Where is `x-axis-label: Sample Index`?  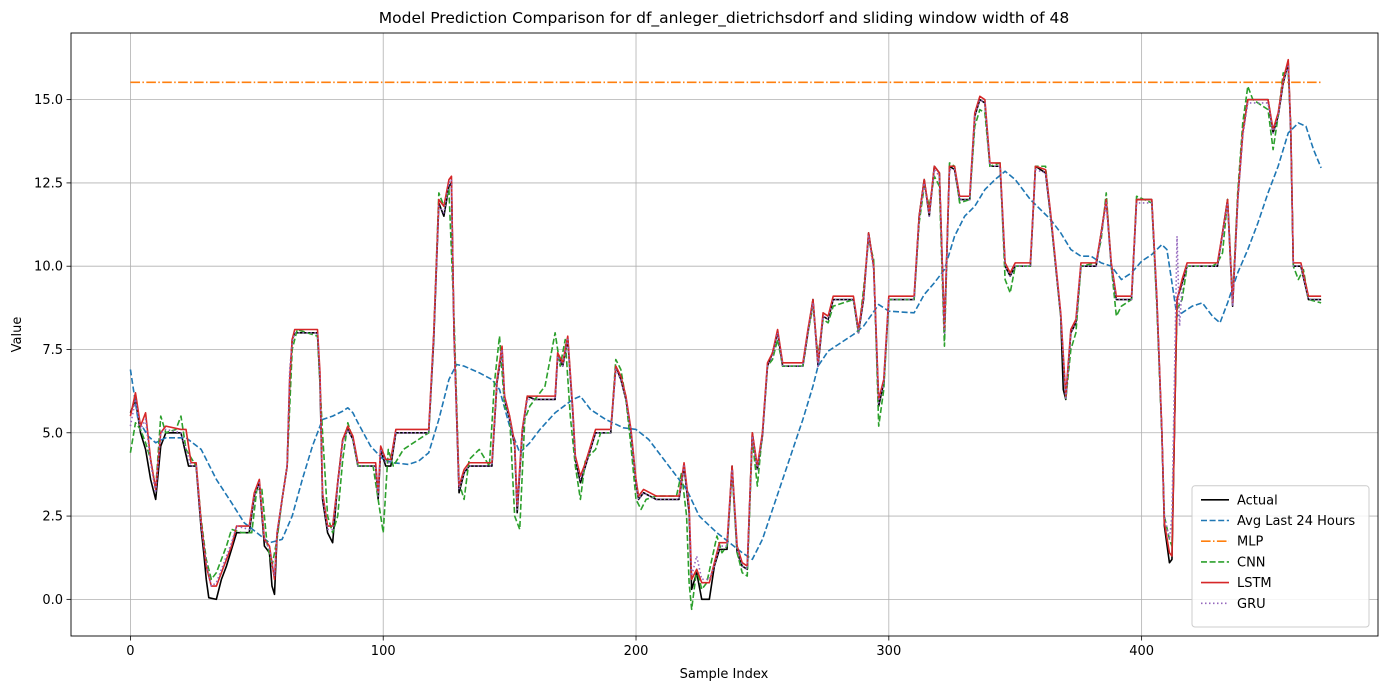 x-axis-label: Sample Index is located at coordinates (724, 674).